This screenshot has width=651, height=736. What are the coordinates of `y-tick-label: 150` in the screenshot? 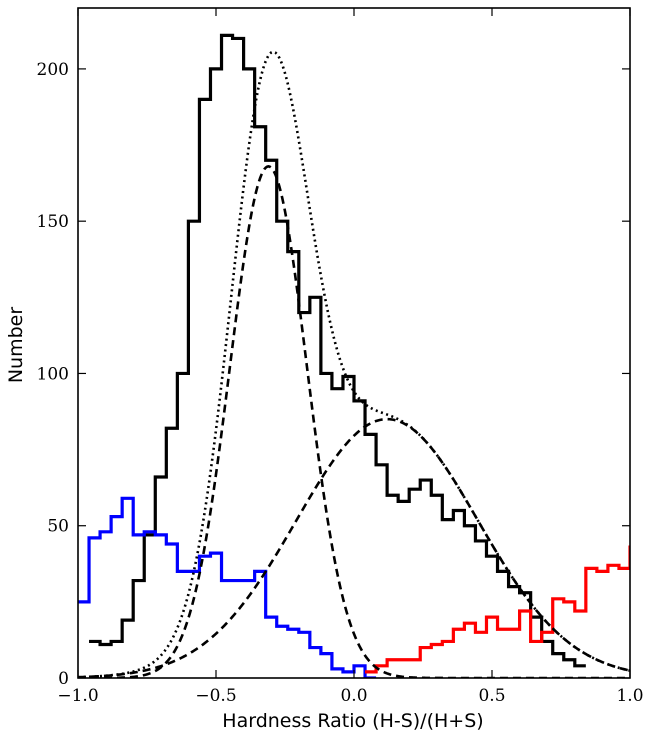 It's located at (53, 222).